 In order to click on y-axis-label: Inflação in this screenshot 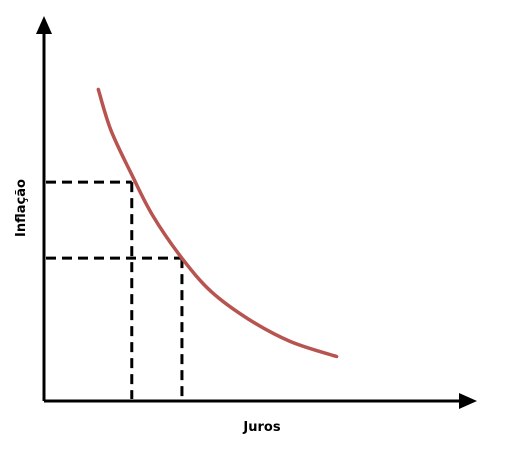, I will do `click(21, 208)`.